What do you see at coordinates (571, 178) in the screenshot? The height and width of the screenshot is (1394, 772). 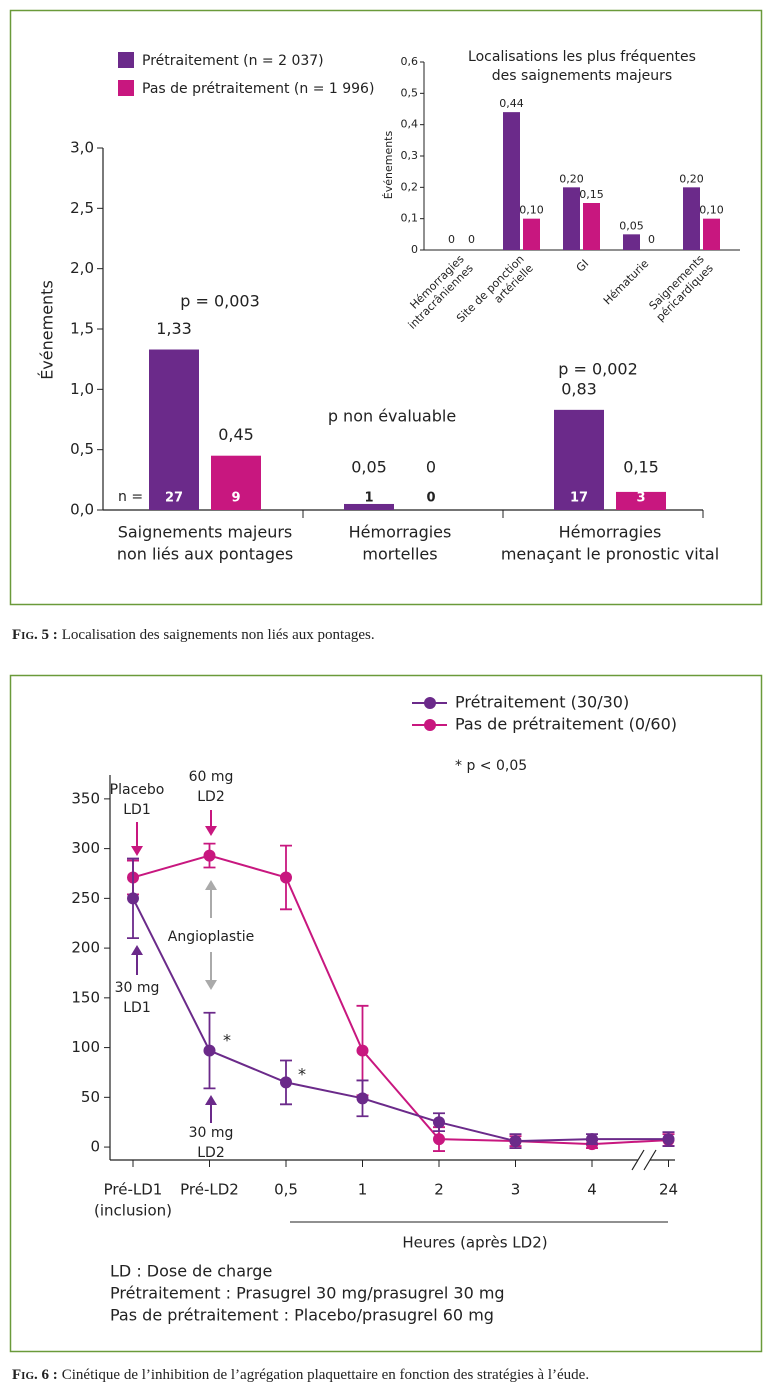 I see `value-label: 0,20` at bounding box center [571, 178].